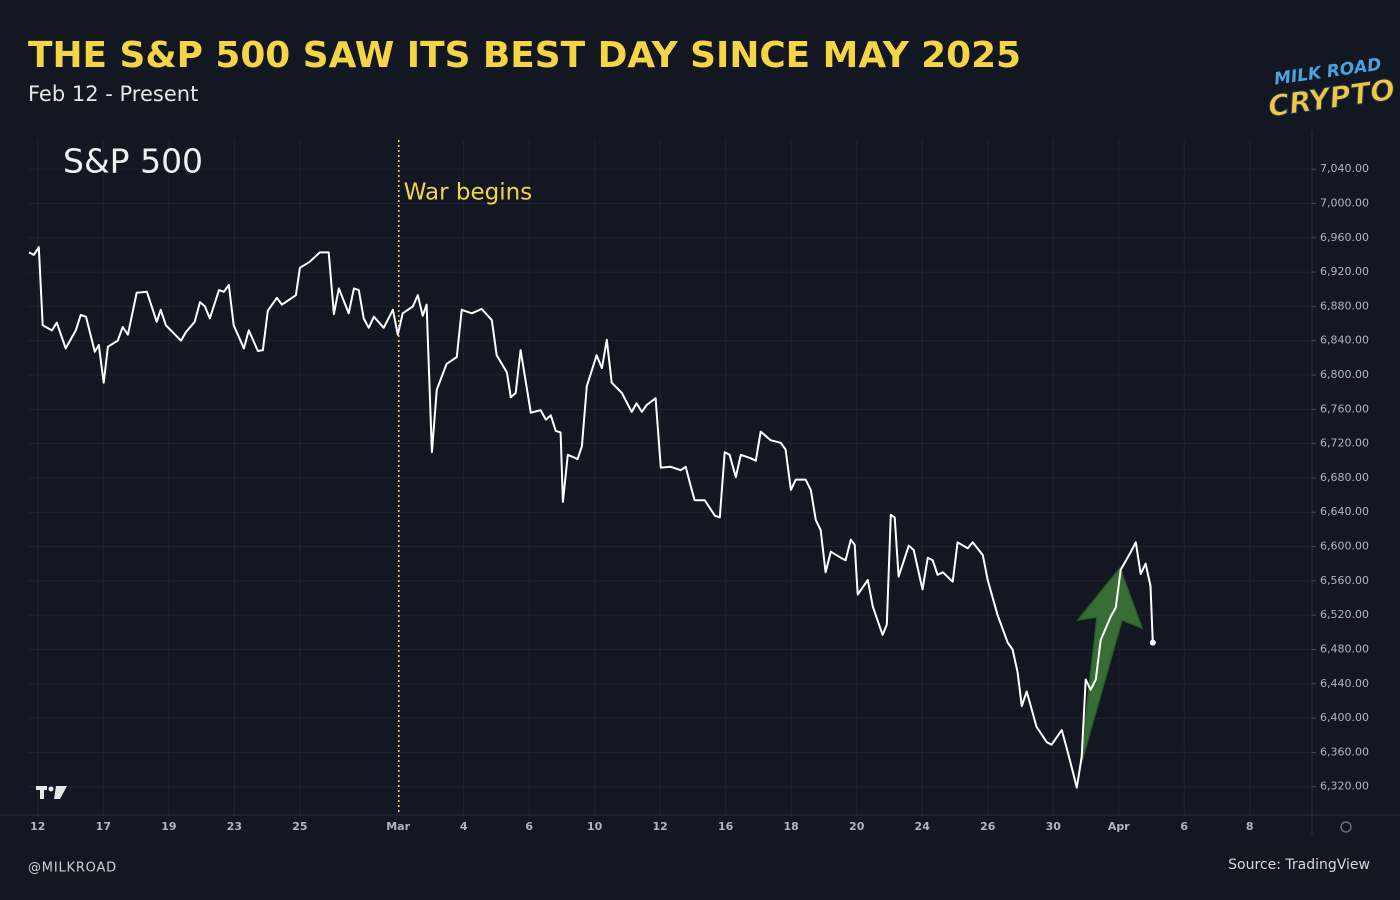 The image size is (1400, 900). Describe the element at coordinates (1344, 580) in the screenshot. I see `y-tick-label: 6,560.00` at that location.